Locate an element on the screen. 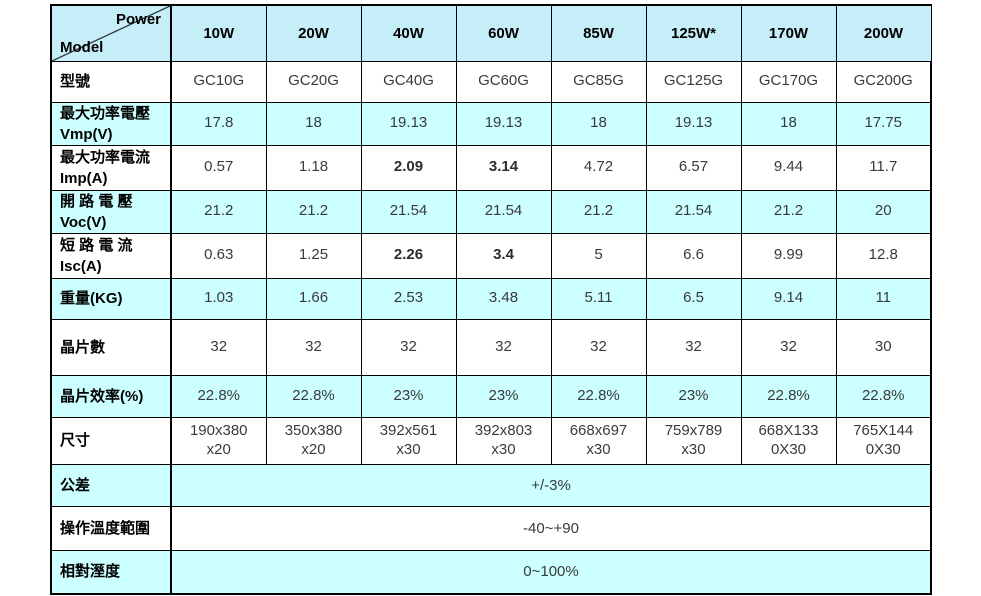 The height and width of the screenshot is (596, 981). spec-value: 3.4 is located at coordinates (503, 255).